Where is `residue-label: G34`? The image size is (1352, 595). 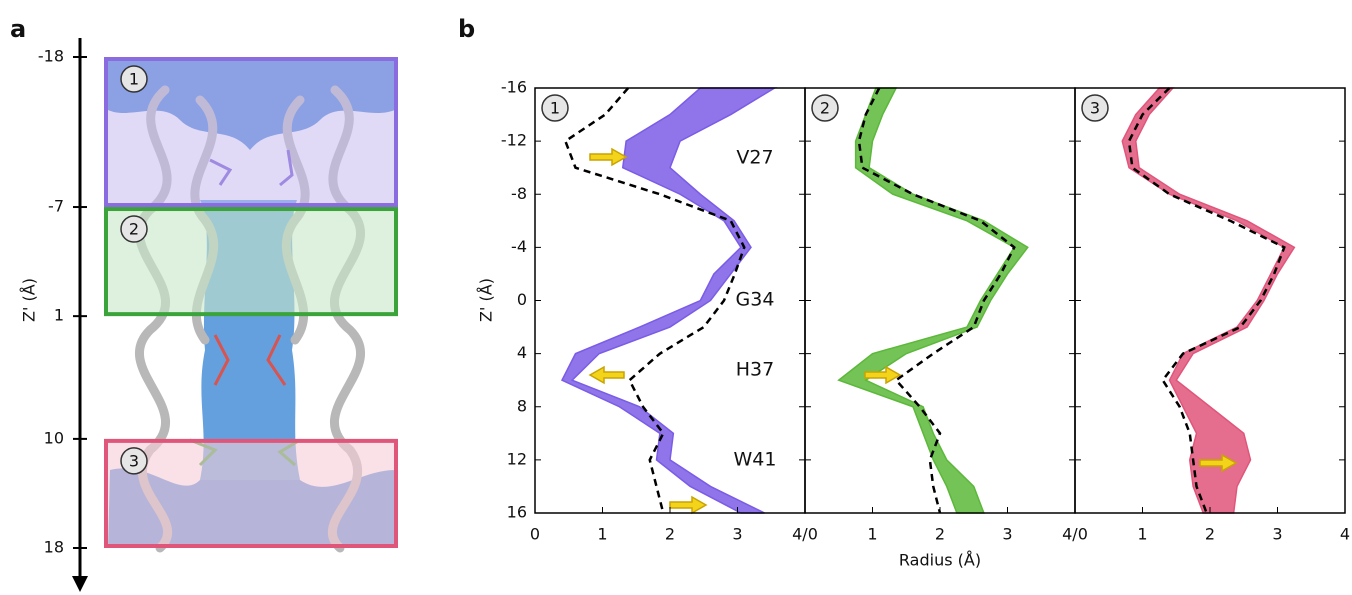
residue-label: G34 is located at coordinates (755, 300).